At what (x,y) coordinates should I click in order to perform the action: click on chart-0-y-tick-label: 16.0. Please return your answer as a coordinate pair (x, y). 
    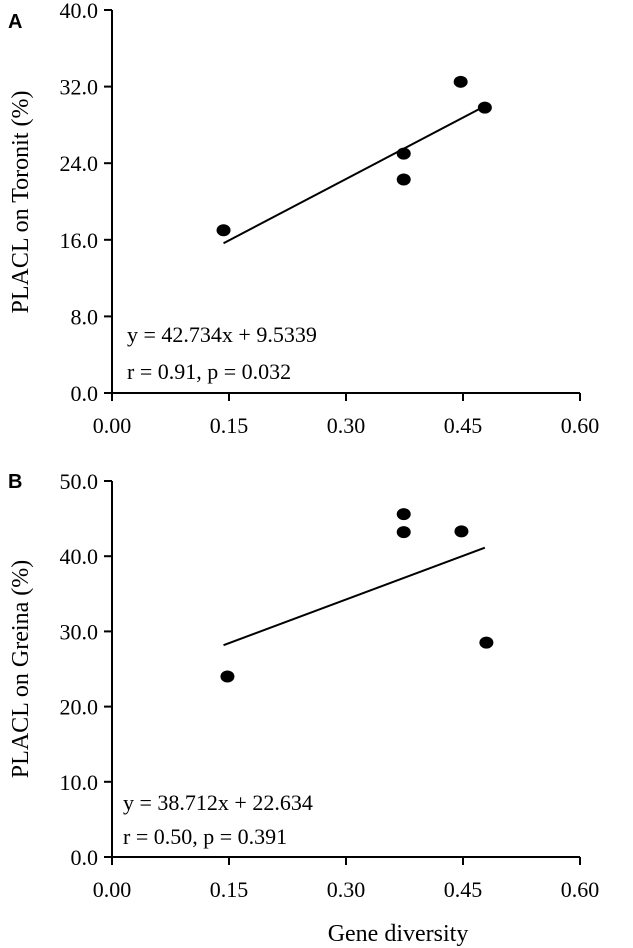
    Looking at the image, I should click on (79, 240).